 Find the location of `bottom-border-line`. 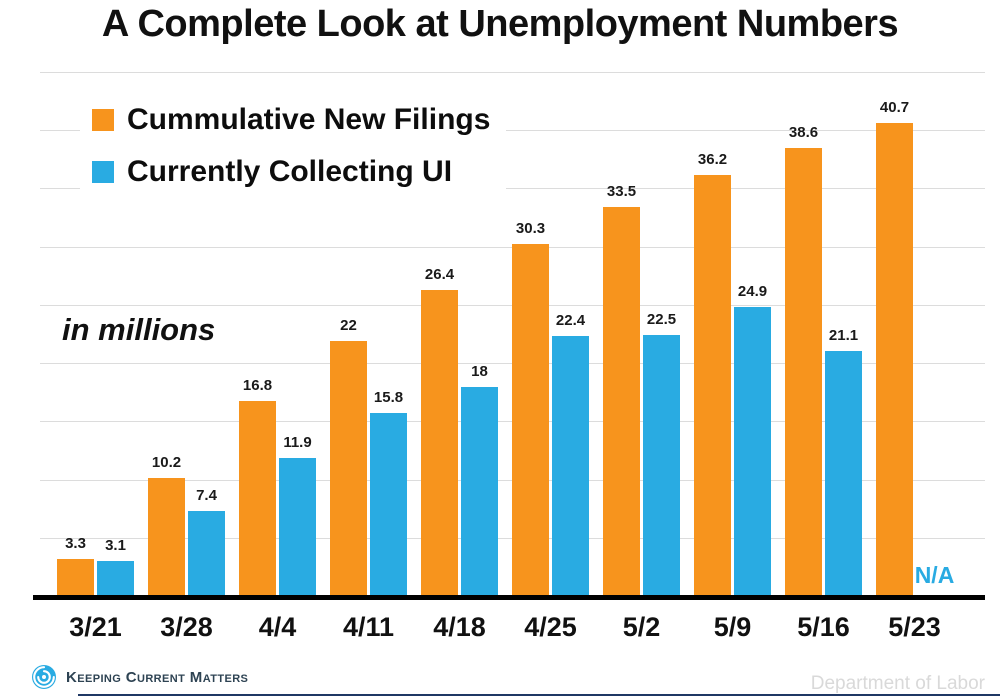

bottom-border-line is located at coordinates (539, 695).